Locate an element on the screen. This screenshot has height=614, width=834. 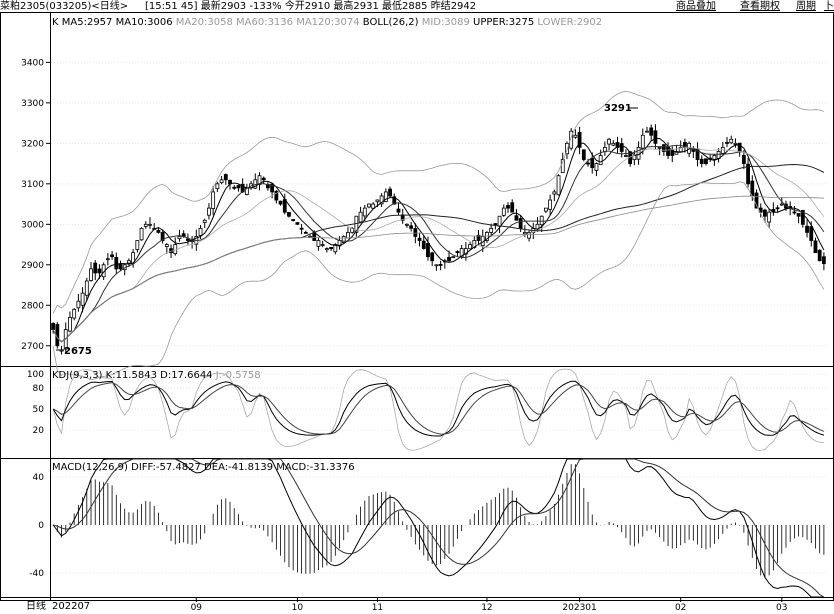
kdj-tick-label: 80 is located at coordinates (39, 389).